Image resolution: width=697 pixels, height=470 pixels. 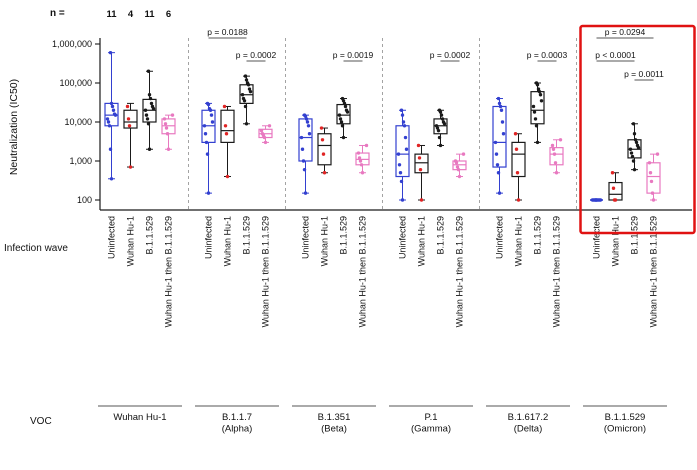 I want to click on n-value: 4, so click(x=131, y=14).